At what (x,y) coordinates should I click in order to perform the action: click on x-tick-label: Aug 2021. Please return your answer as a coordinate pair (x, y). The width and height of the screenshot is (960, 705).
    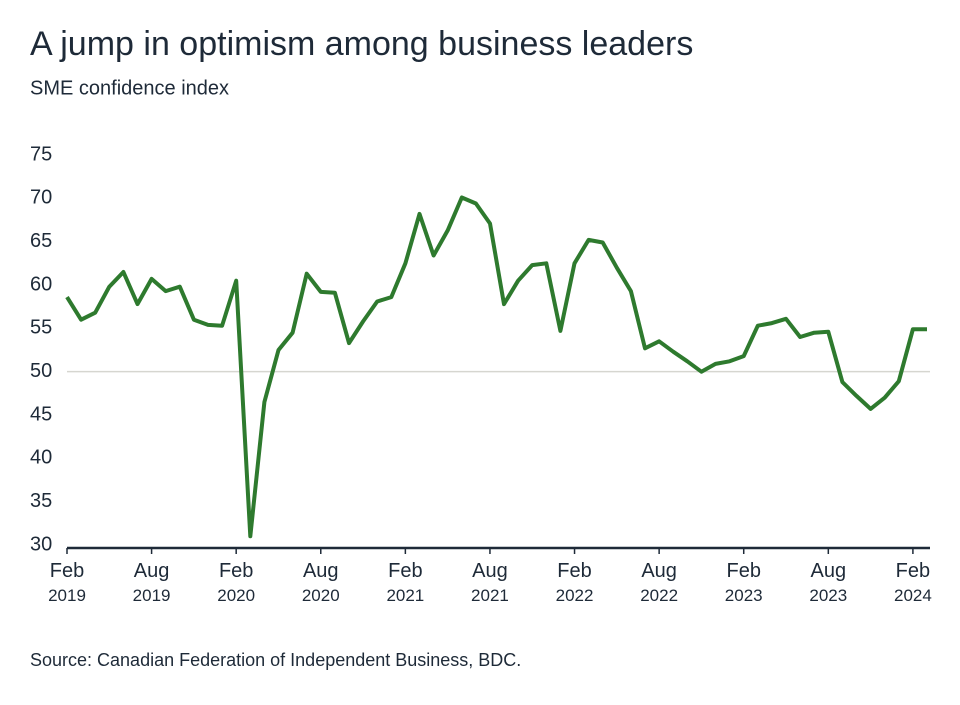
    Looking at the image, I should click on (490, 582).